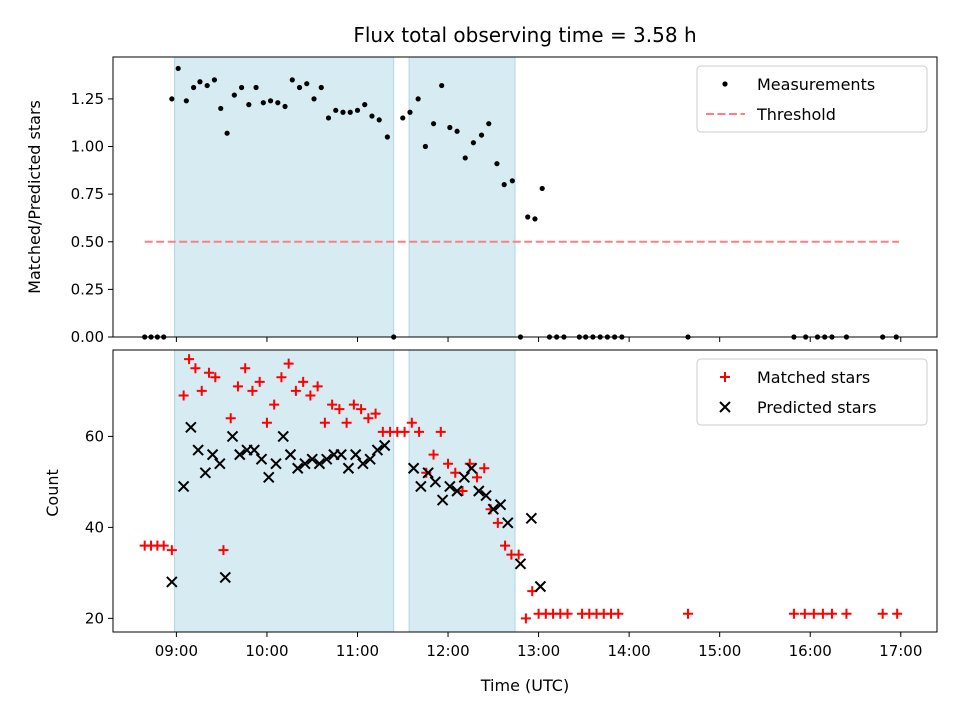 This screenshot has width=960, height=724. Describe the element at coordinates (524, 685) in the screenshot. I see `x-axis-label: Time (UTC)` at that location.